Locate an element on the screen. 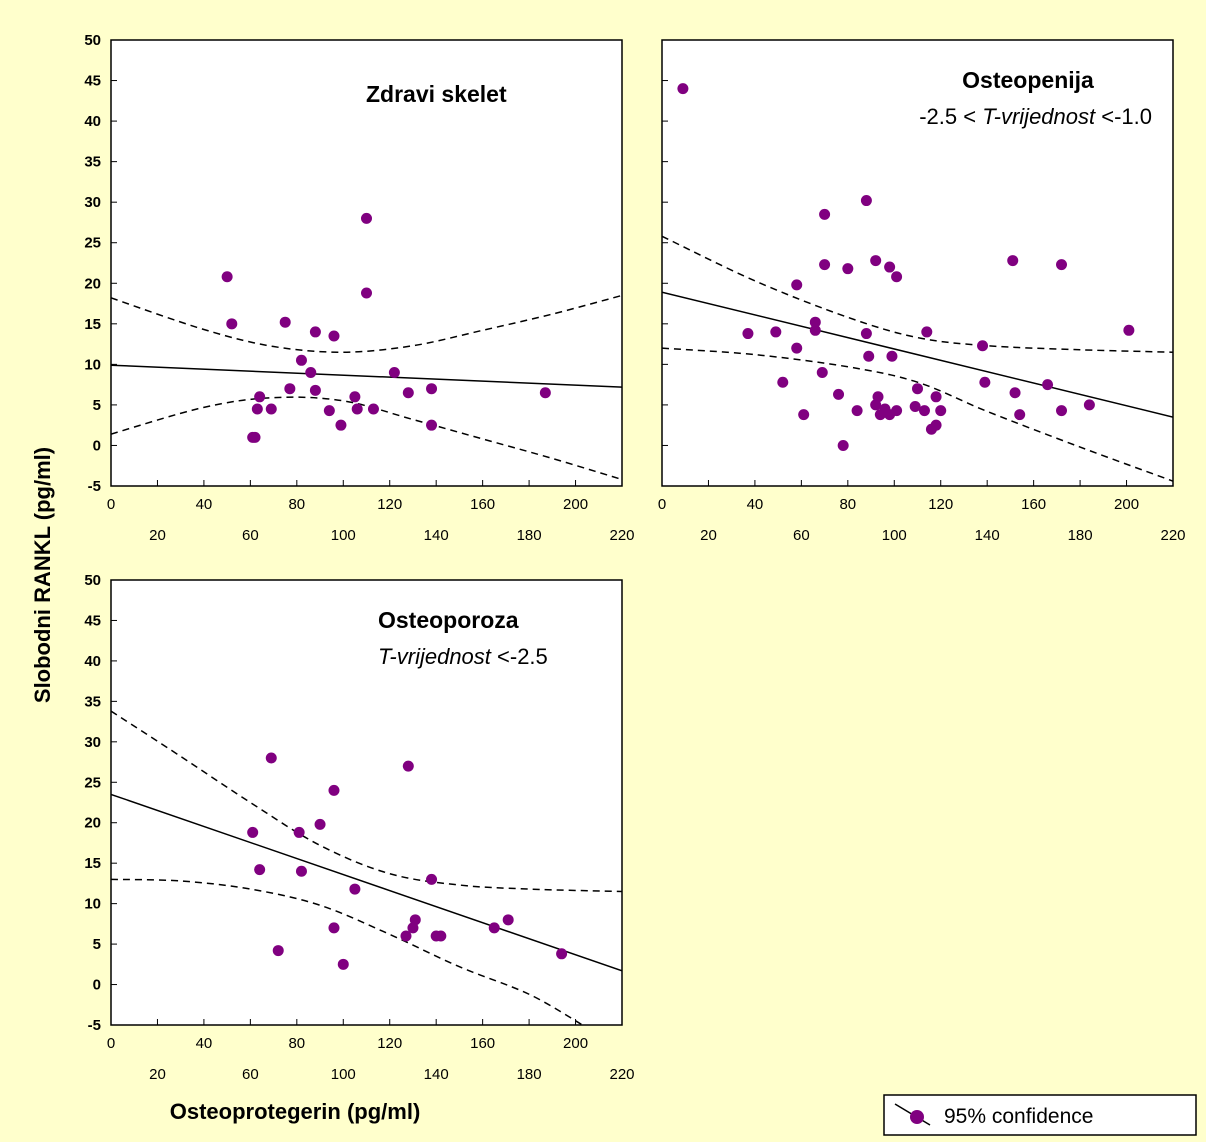 This screenshot has width=1206, height=1142. y-tick-label: -5 is located at coordinates (94, 486).